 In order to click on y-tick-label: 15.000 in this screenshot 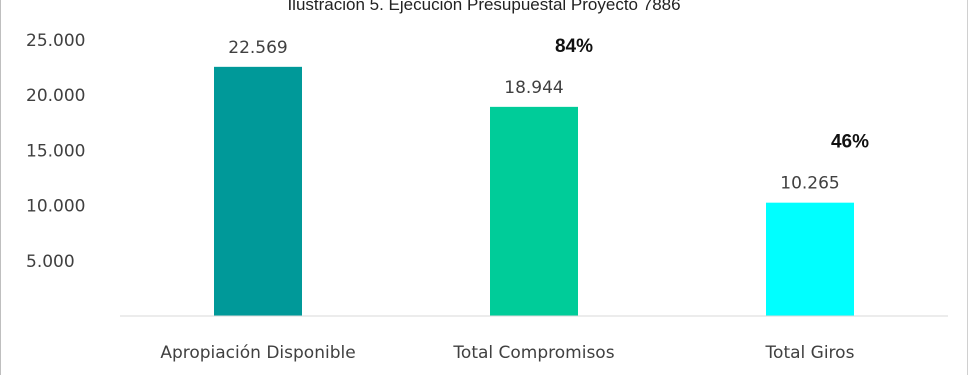, I will do `click(55, 151)`.